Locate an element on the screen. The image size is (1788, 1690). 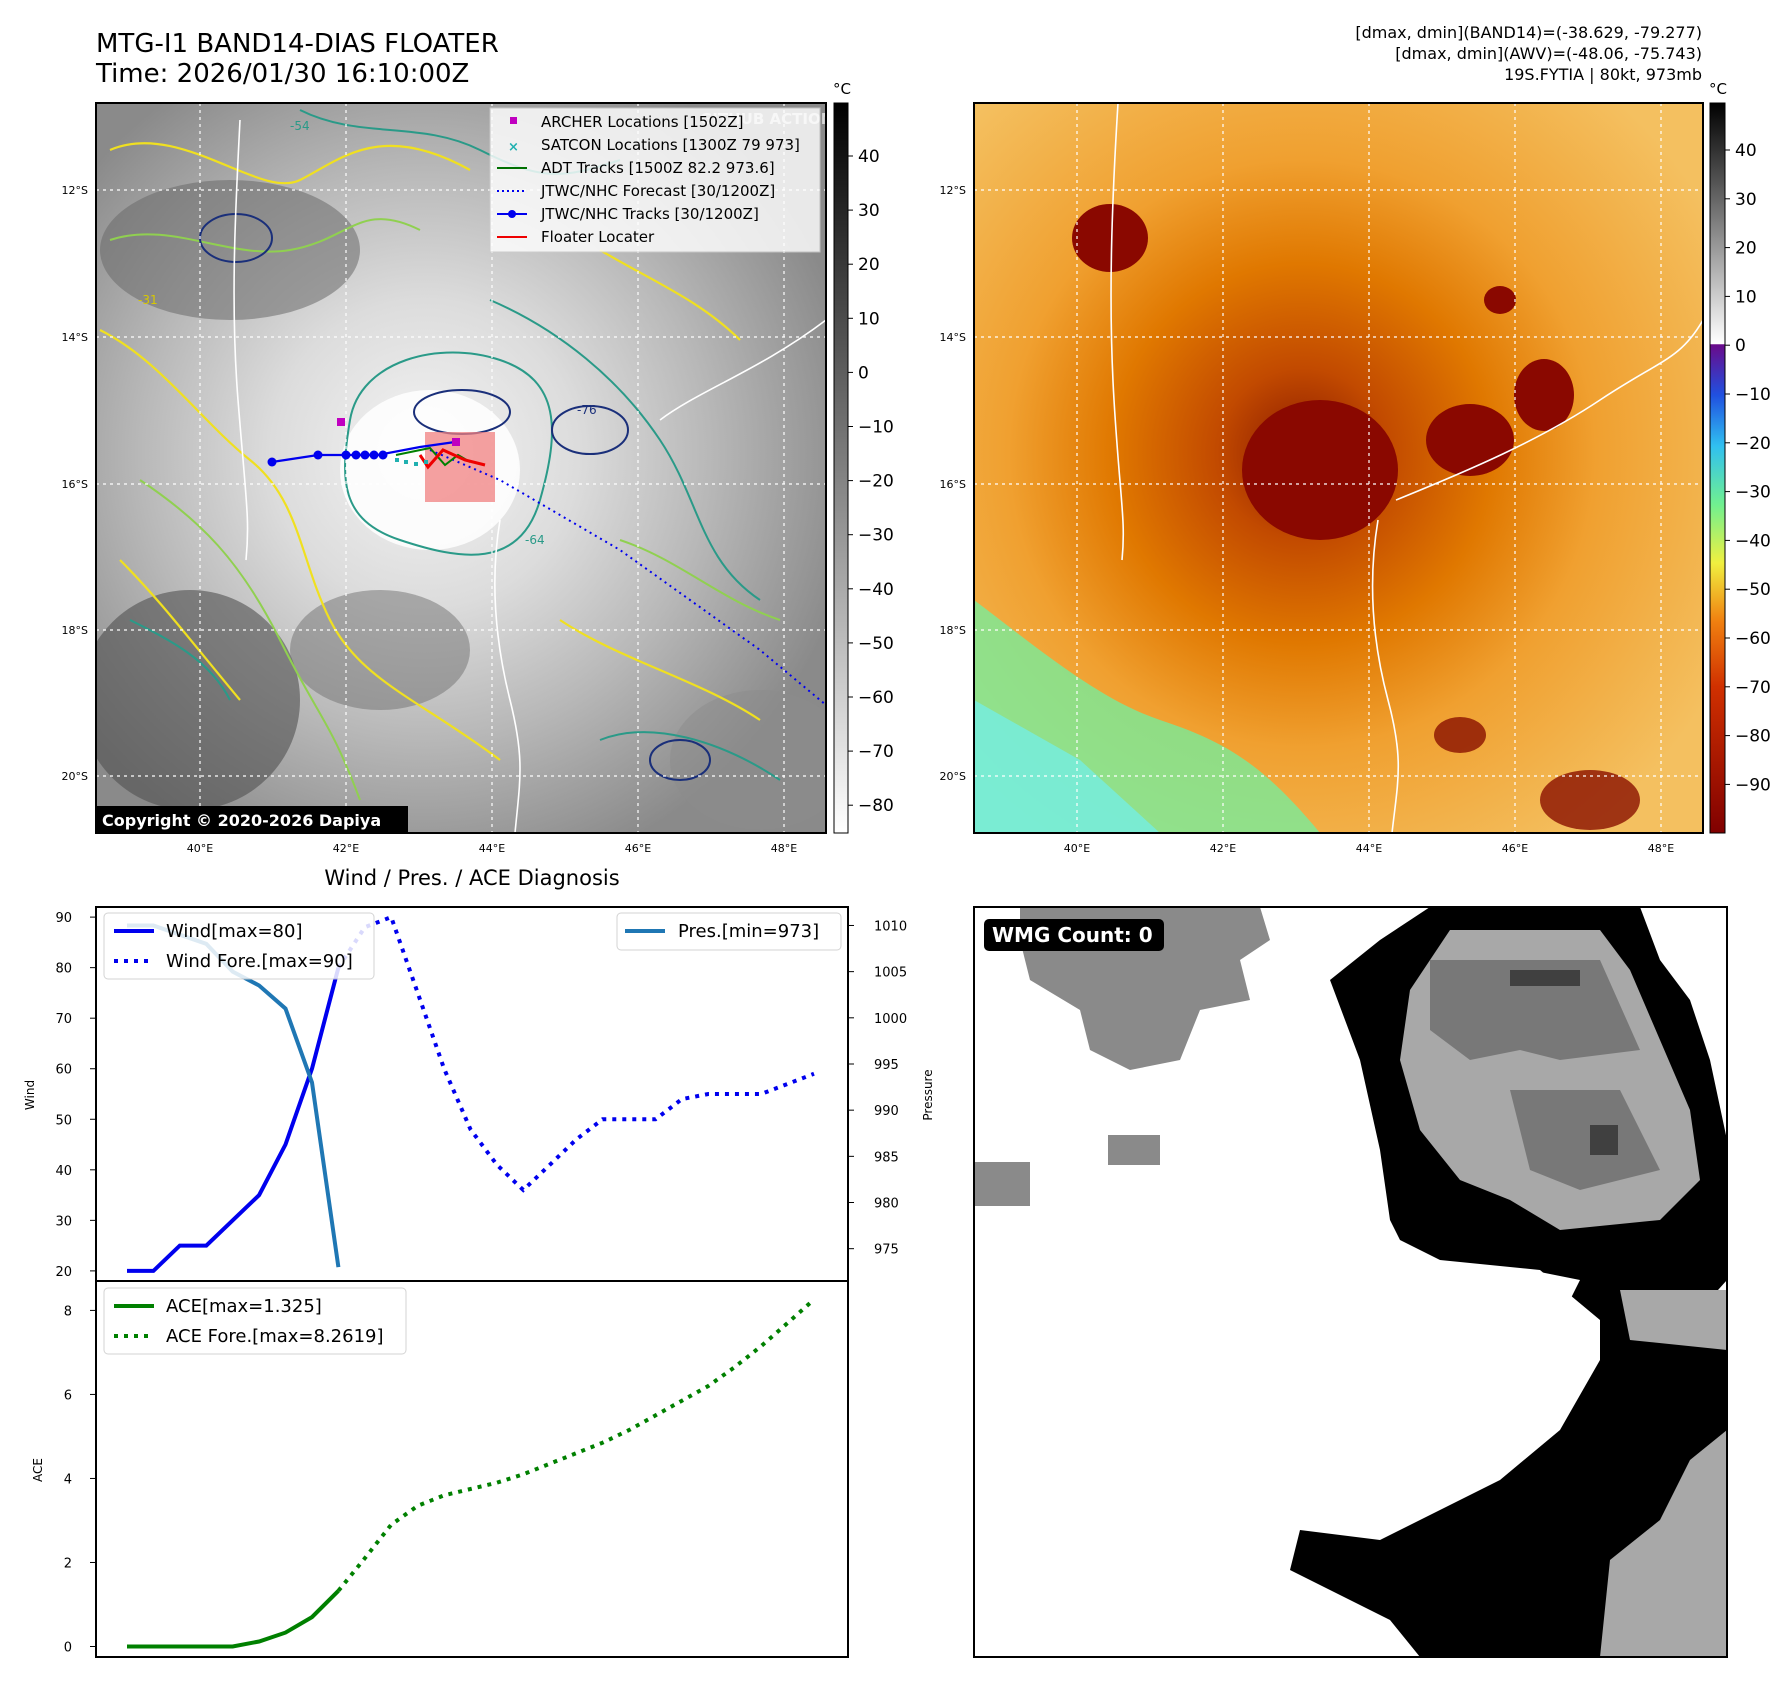
colorbar-tick-label: −90 is located at coordinates (1753, 785).